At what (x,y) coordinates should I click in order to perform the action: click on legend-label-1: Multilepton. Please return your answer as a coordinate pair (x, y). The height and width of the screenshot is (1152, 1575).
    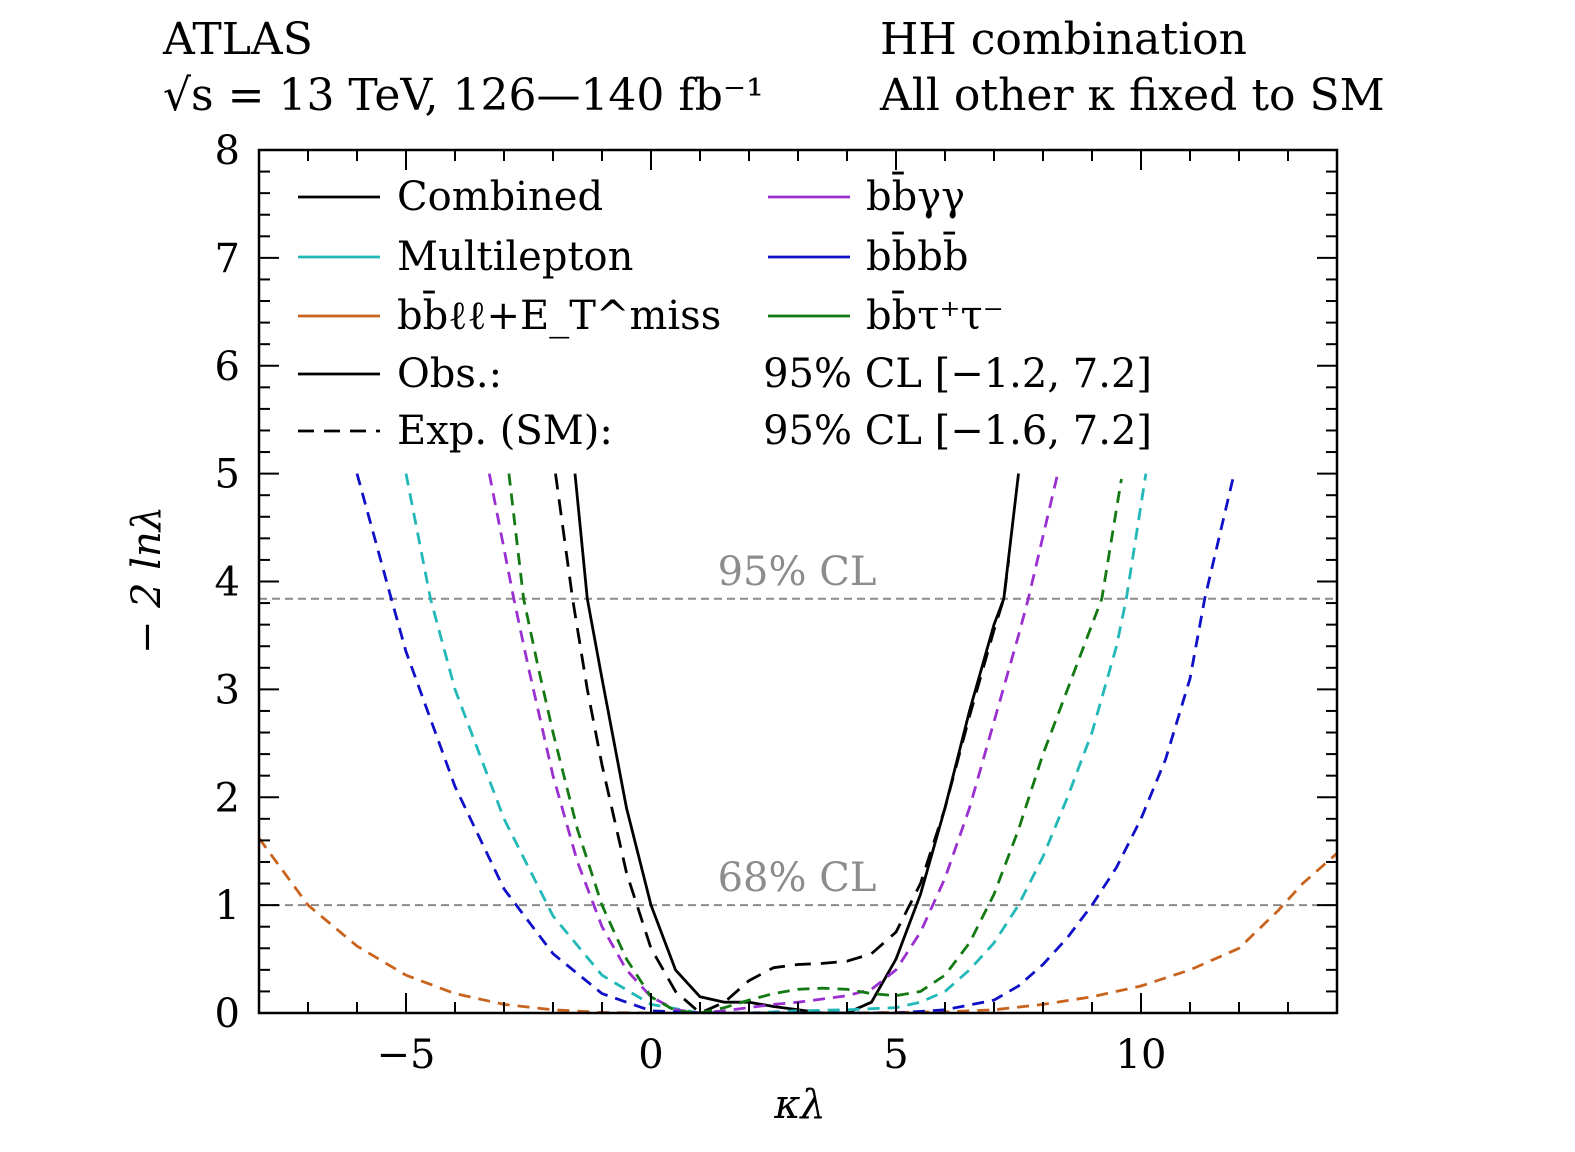
    Looking at the image, I should click on (515, 257).